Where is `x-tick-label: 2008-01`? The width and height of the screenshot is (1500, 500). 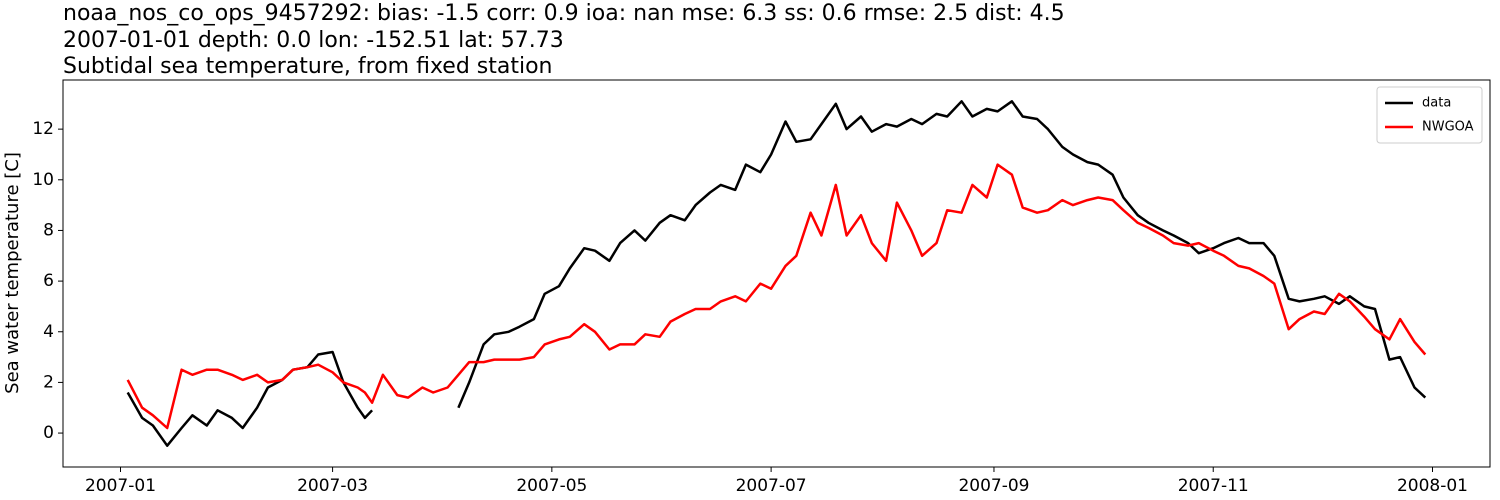
x-tick-label: 2008-01 is located at coordinates (1432, 486).